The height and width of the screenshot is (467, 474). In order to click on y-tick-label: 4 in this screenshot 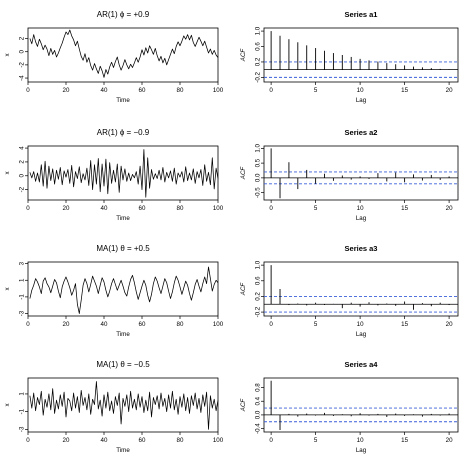, I will do `click(22, 148)`.